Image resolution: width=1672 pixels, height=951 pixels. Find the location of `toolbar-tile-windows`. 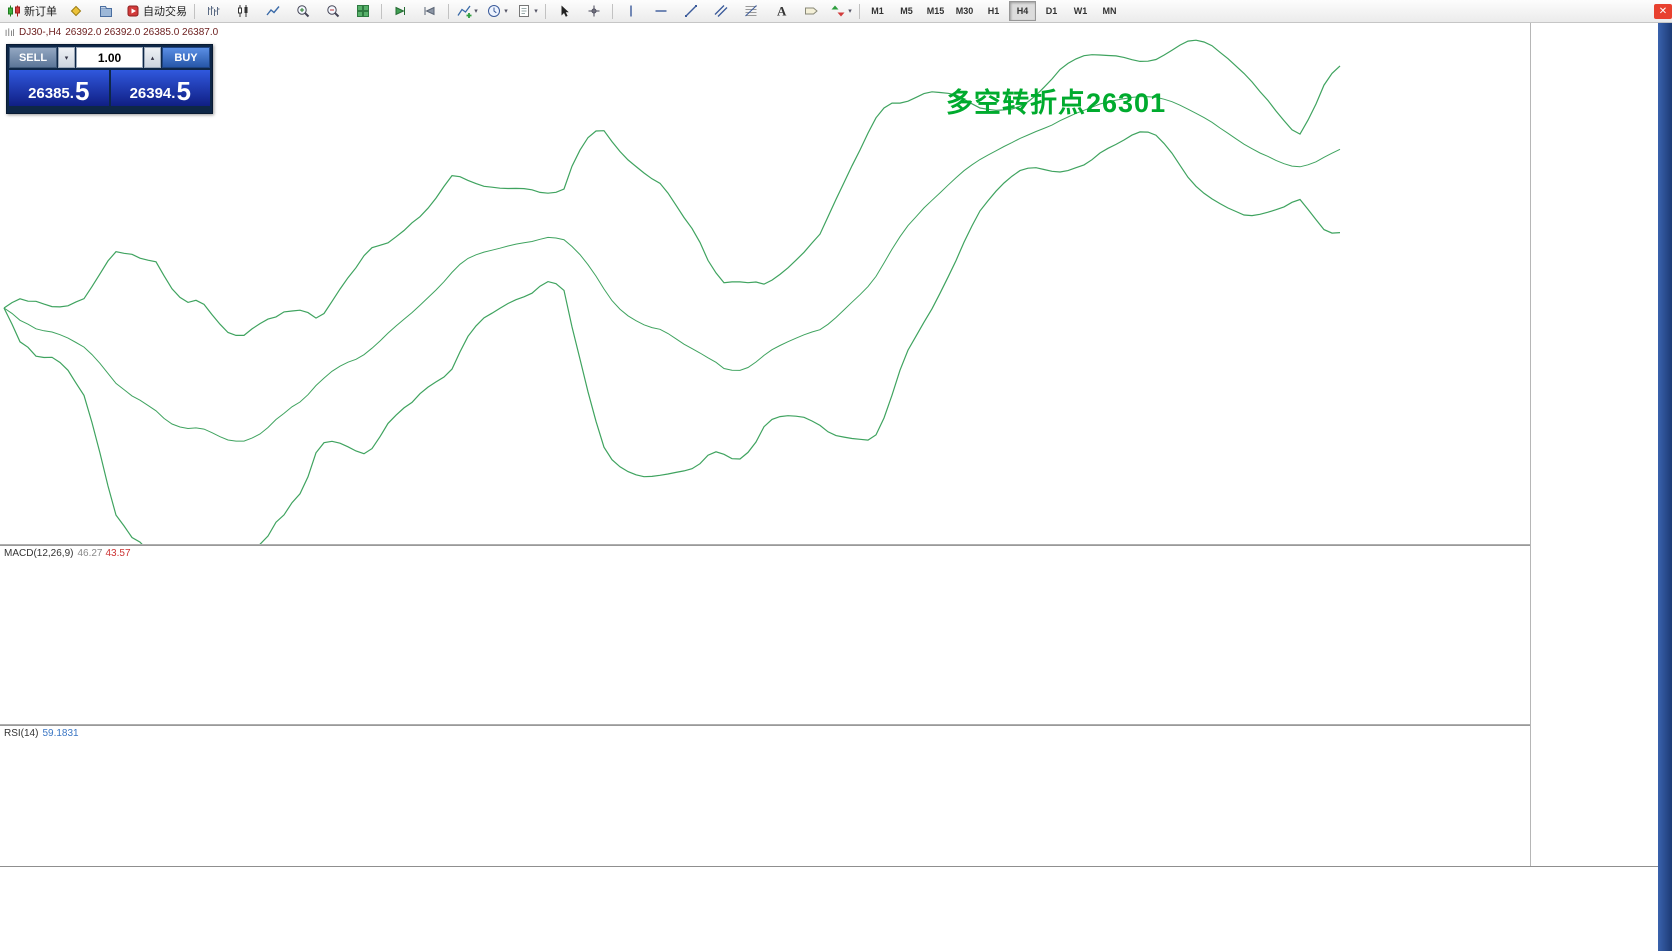

toolbar-tile-windows is located at coordinates (363, 11).